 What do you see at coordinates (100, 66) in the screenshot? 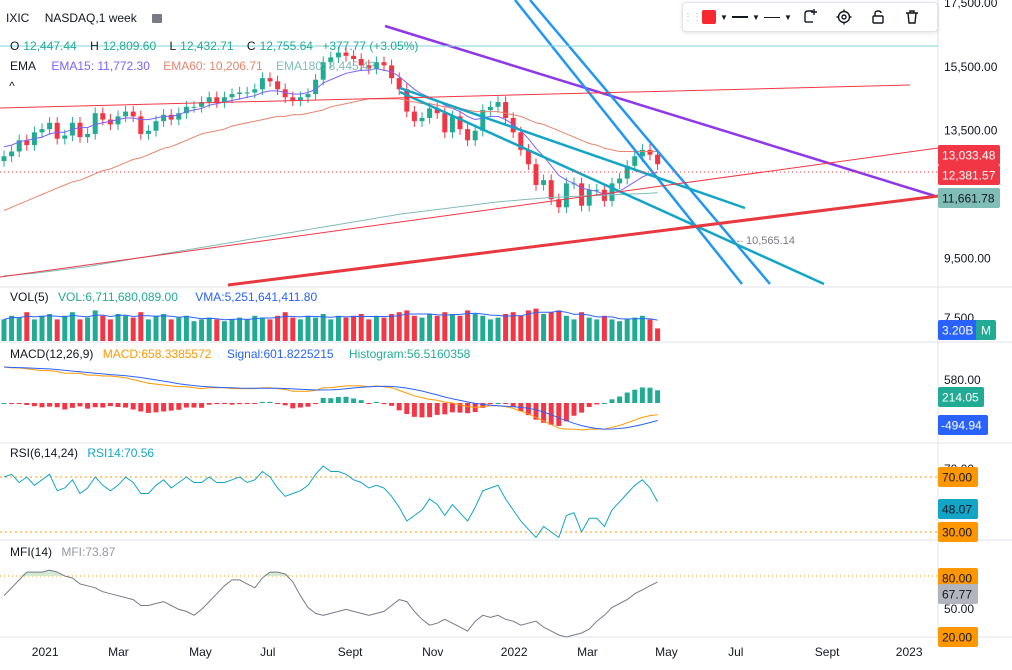
I see `ema15-value: EMA15: 11,772.30` at bounding box center [100, 66].